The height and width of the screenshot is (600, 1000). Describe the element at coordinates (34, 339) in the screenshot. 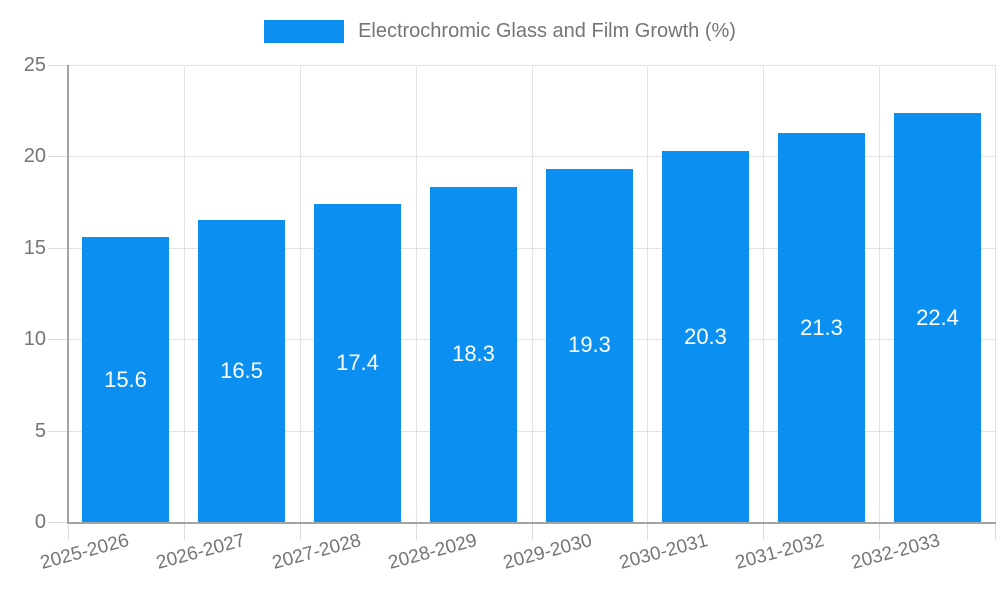

I see `y-axis-tick-label: 10` at that location.